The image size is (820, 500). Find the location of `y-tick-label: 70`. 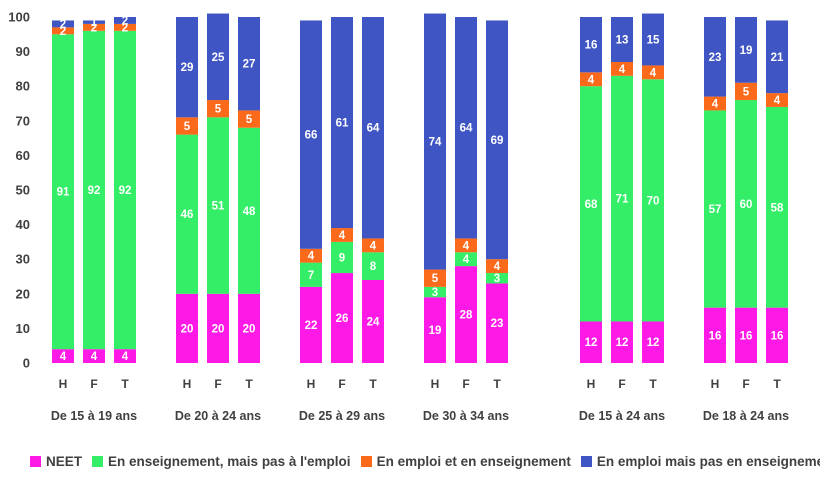

y-tick-label: 70 is located at coordinates (23, 120).